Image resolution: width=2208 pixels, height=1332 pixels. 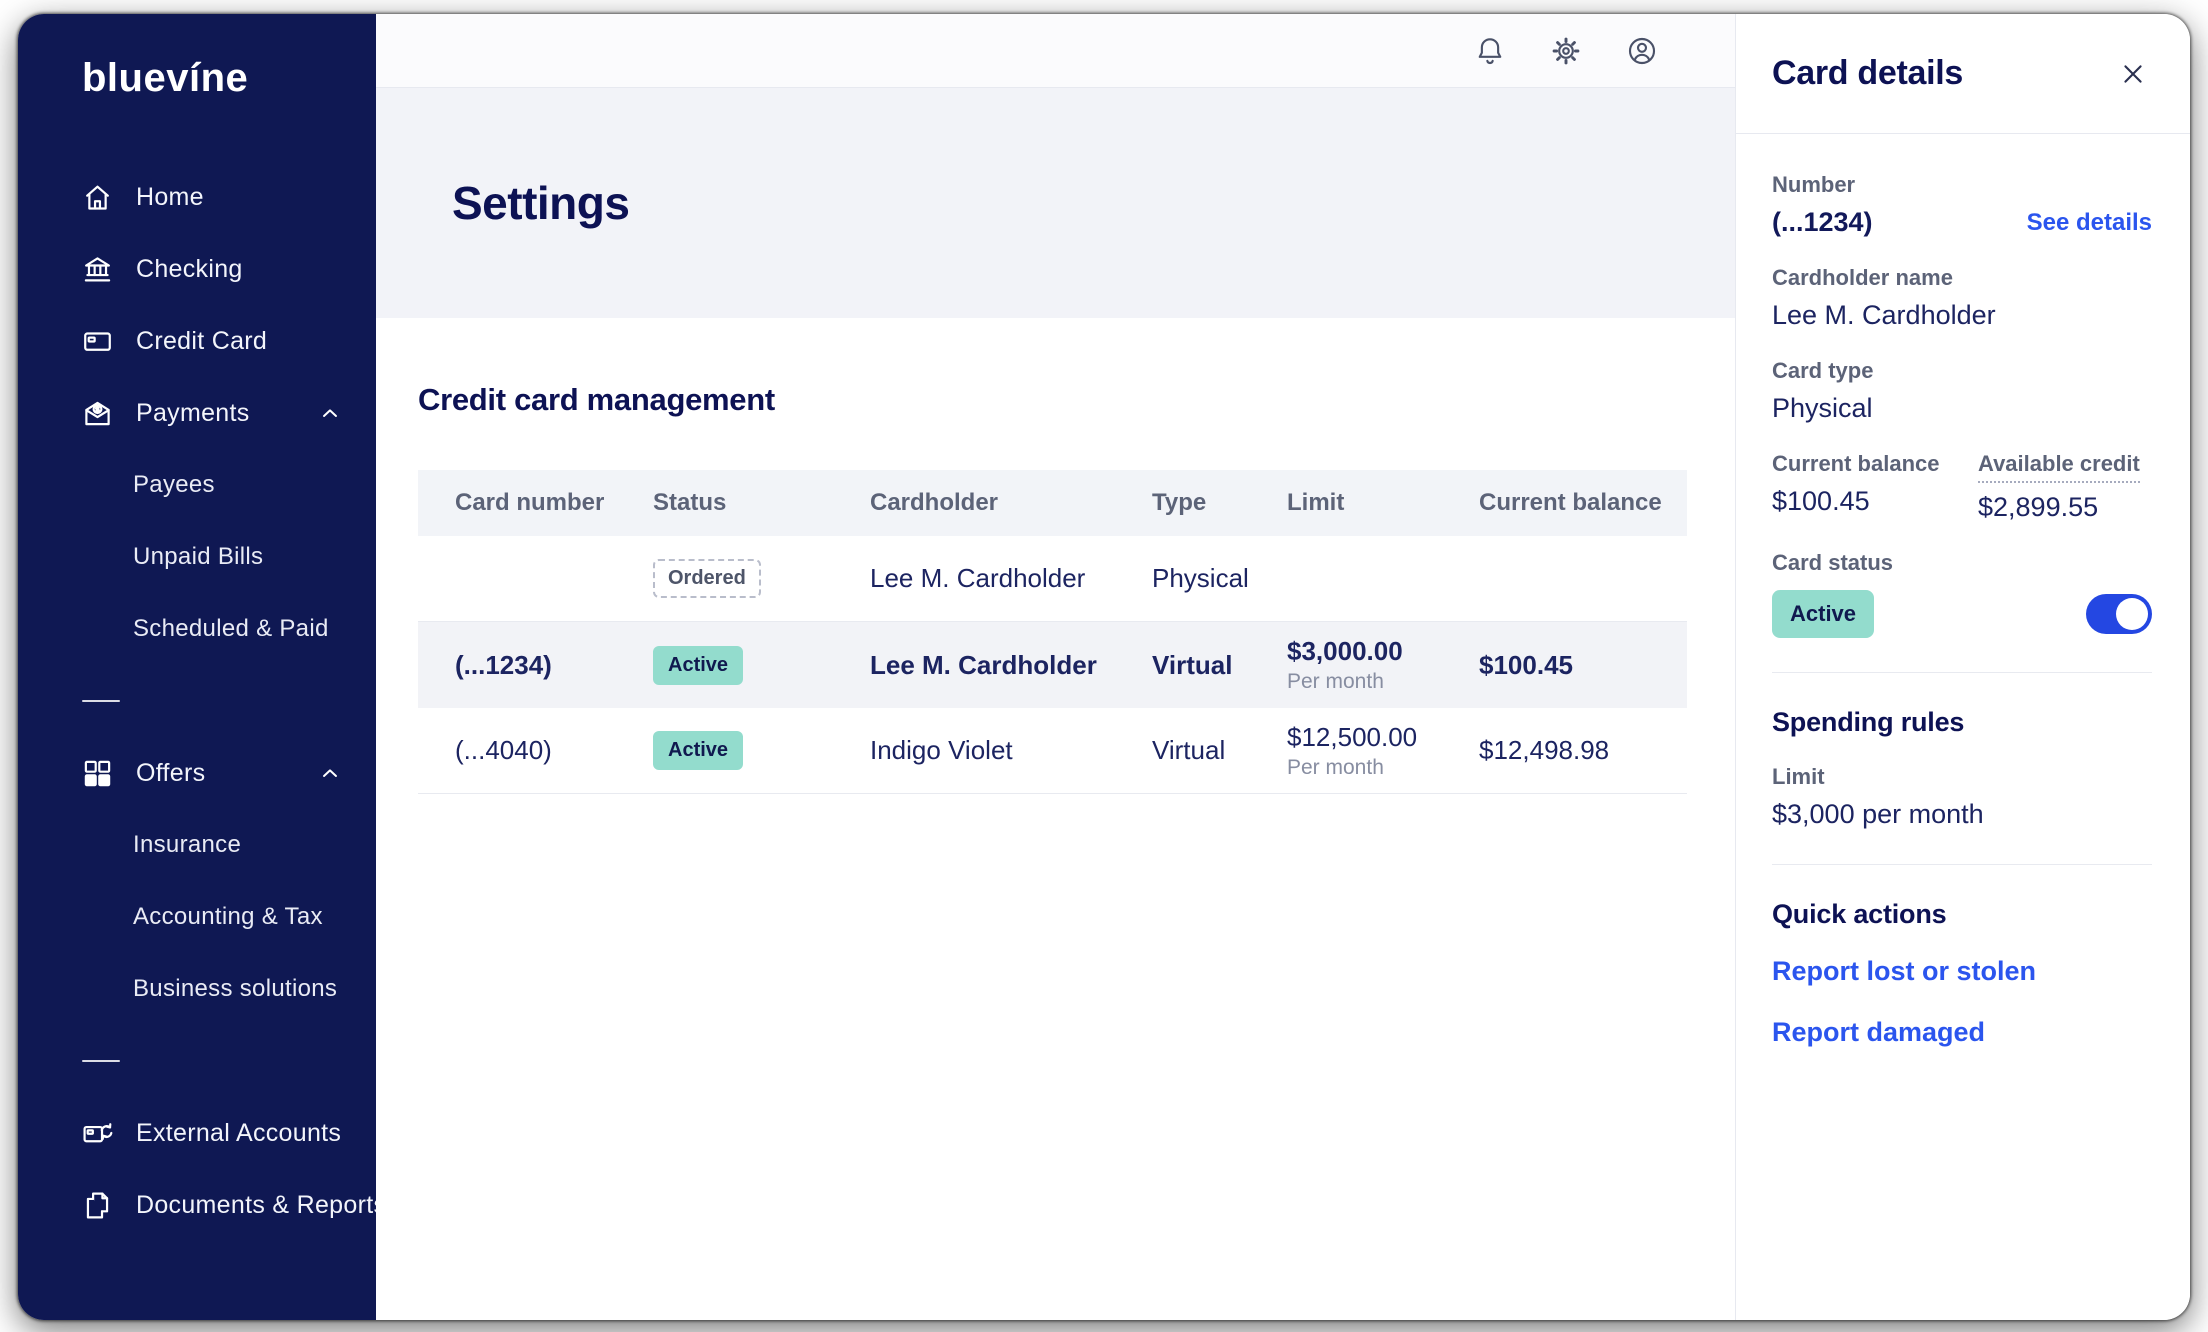 What do you see at coordinates (197, 1061) in the screenshot?
I see `sidebar-divider` at bounding box center [197, 1061].